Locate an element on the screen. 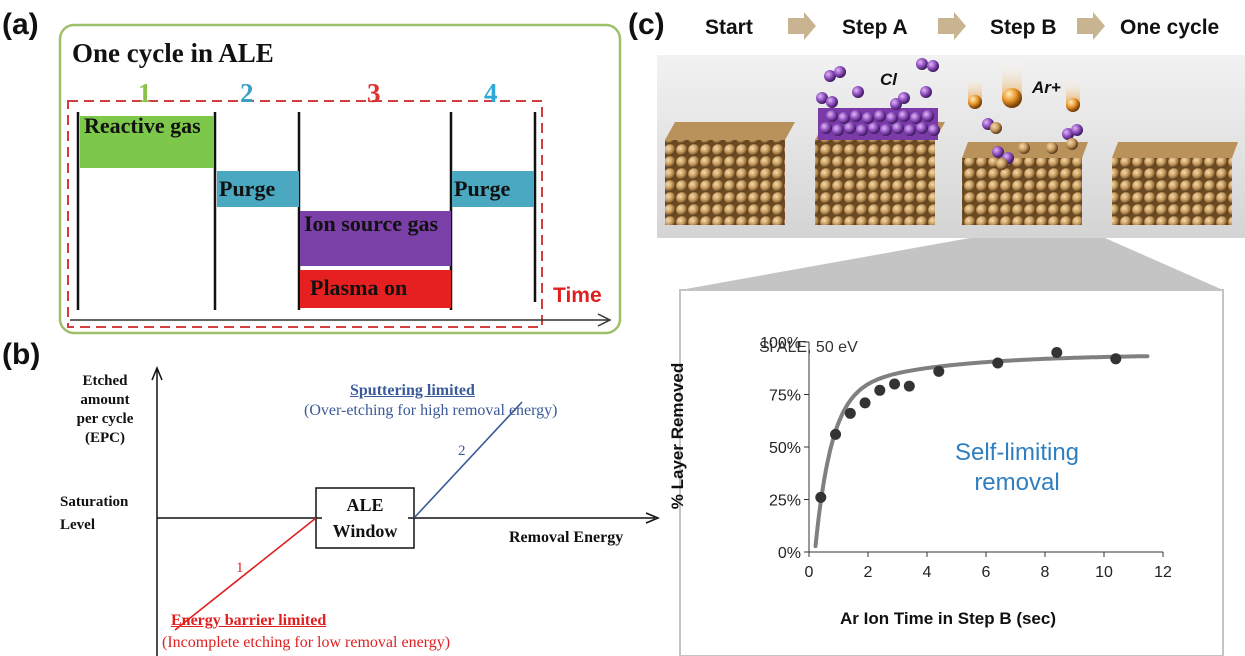  self-limiting-line-2: removal is located at coordinates (1017, 482).